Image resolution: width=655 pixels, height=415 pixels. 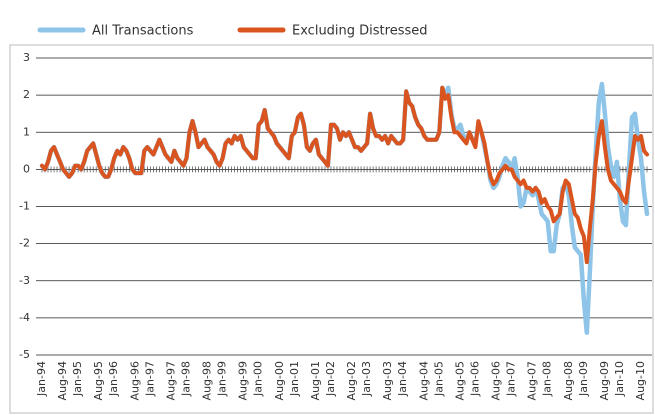 What do you see at coordinates (532, 380) in the screenshot?
I see `x-tick-label: Aug-07` at bounding box center [532, 380].